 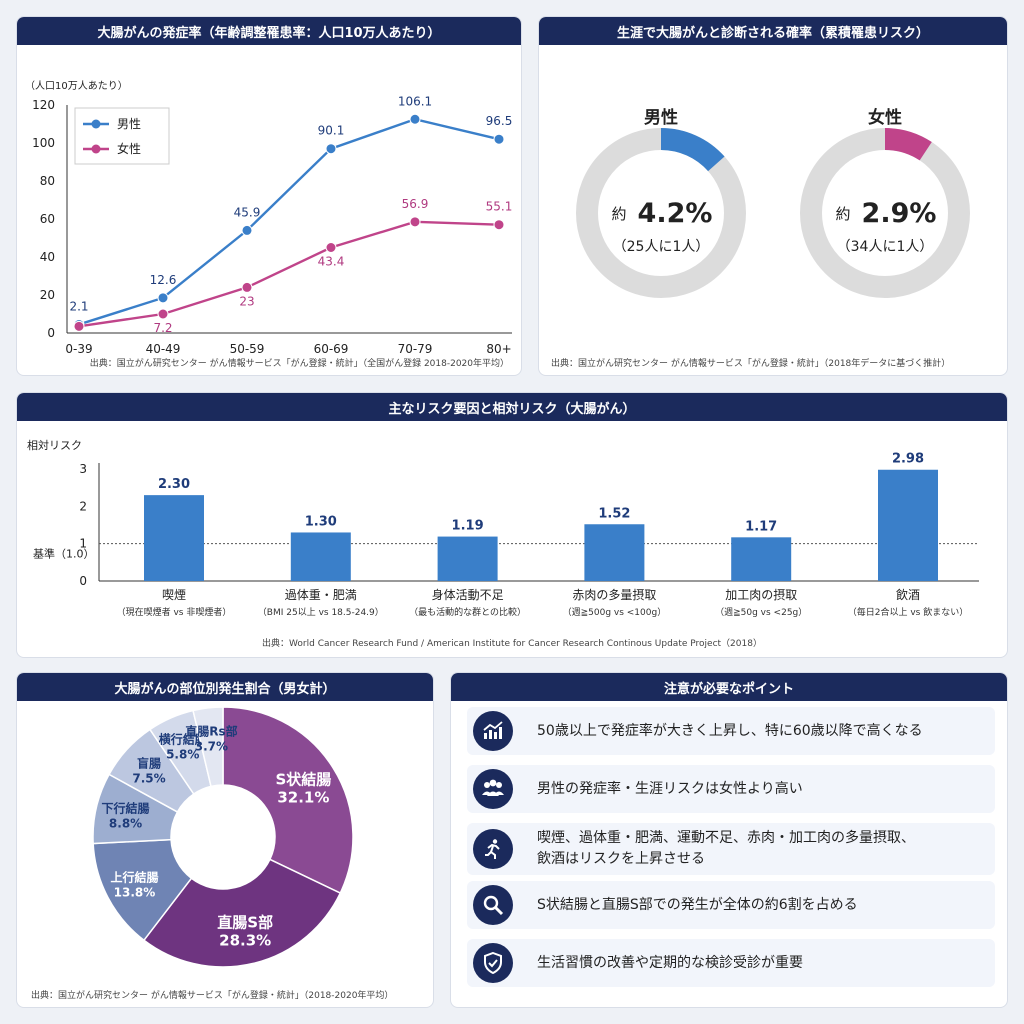 What do you see at coordinates (773, 31) in the screenshot?
I see `lifetime-title: 生涯で大腸がんと診断される確率（累積罹患リスク）` at bounding box center [773, 31].